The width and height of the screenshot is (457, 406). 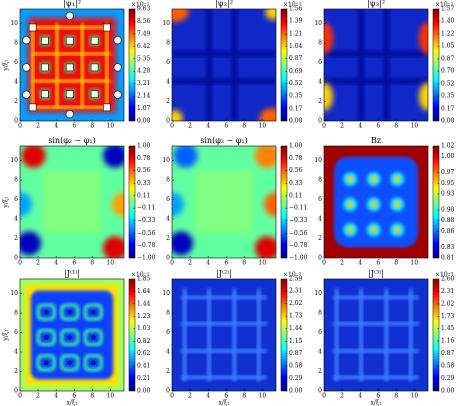 What do you see at coordinates (320, 43) in the screenshot?
I see `y-tick-label: 8` at bounding box center [320, 43].